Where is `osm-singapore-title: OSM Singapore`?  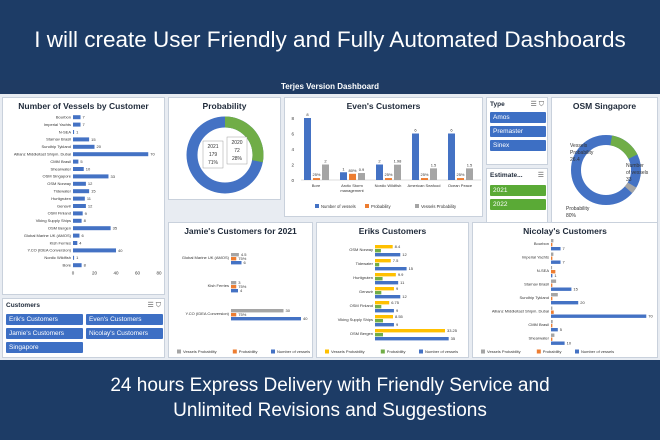 osm-singapore-title: OSM Singapore is located at coordinates (604, 106).